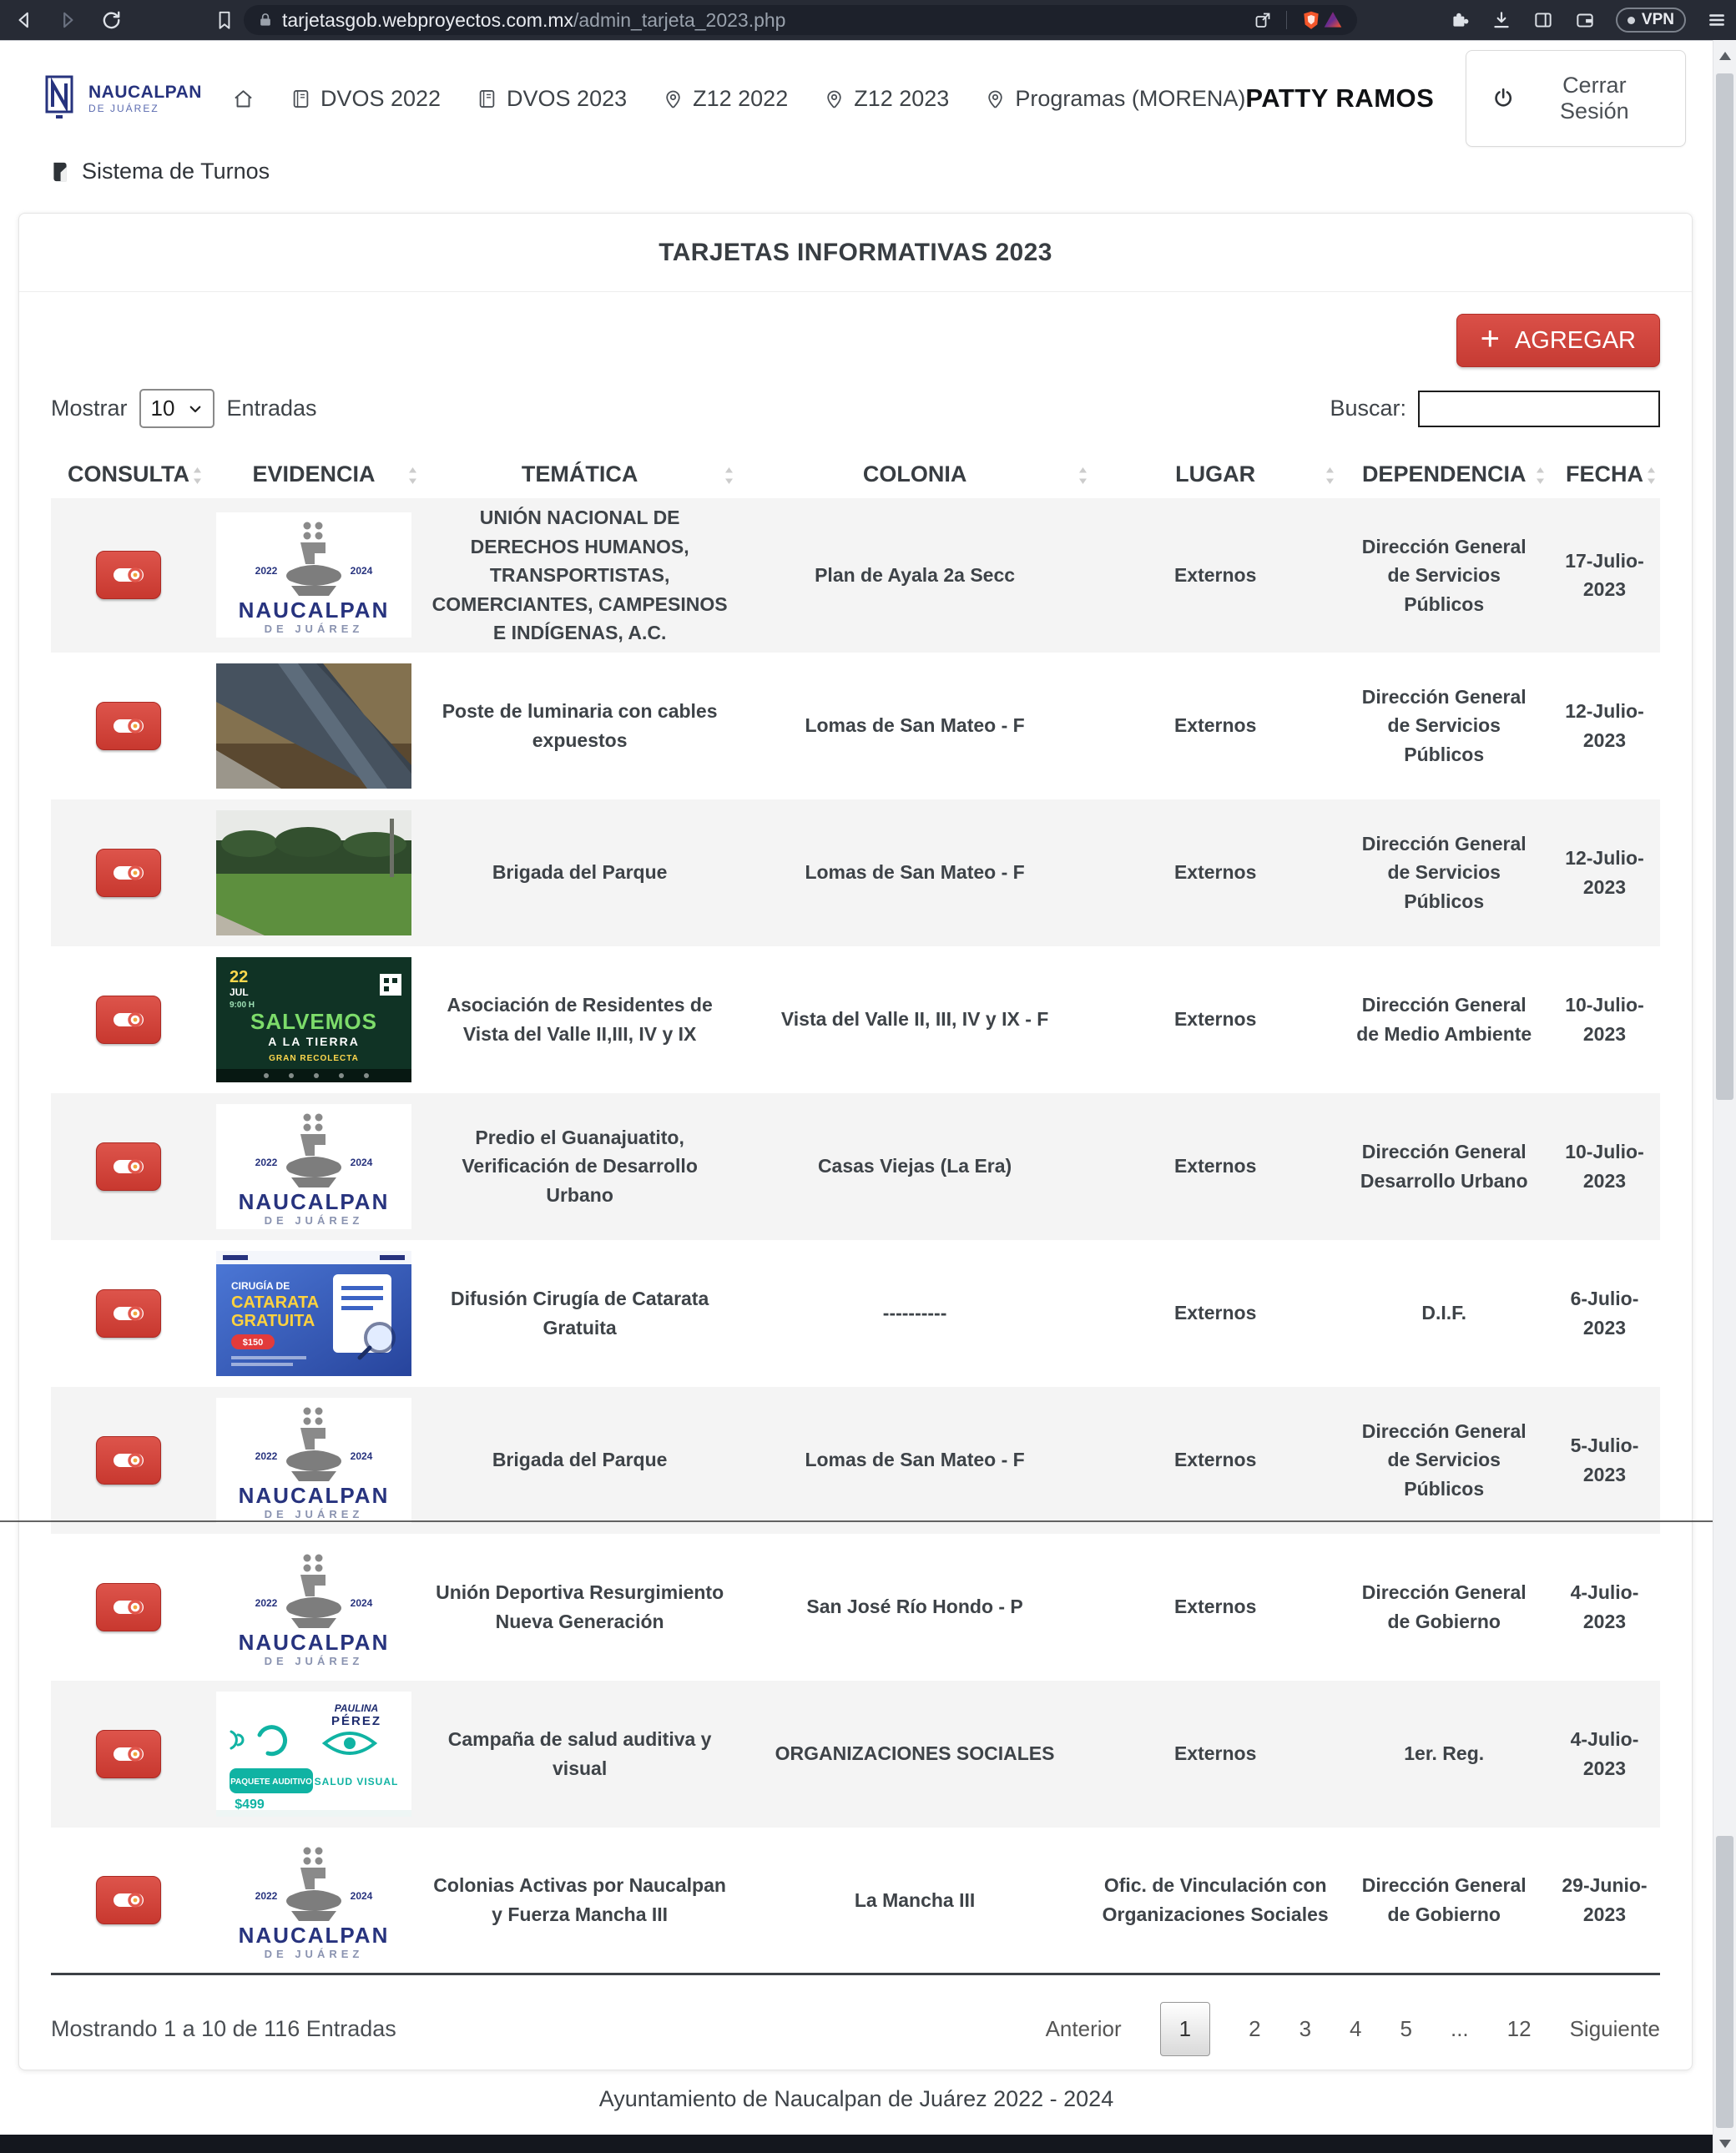 This screenshot has height=2153, width=1736. Describe the element at coordinates (1604, 725) in the screenshot. I see `fecha-cell: 12-Julio-2023` at that location.